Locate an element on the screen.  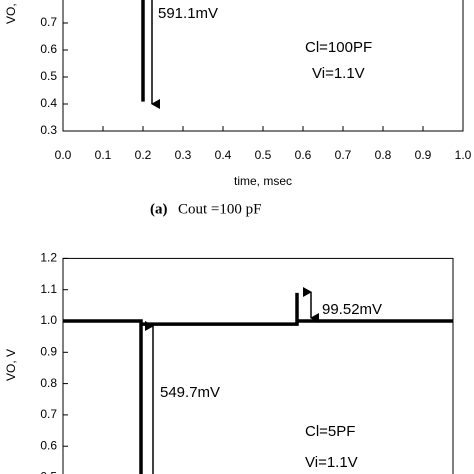
x-tick-label: 0.7 is located at coordinates (343, 155).